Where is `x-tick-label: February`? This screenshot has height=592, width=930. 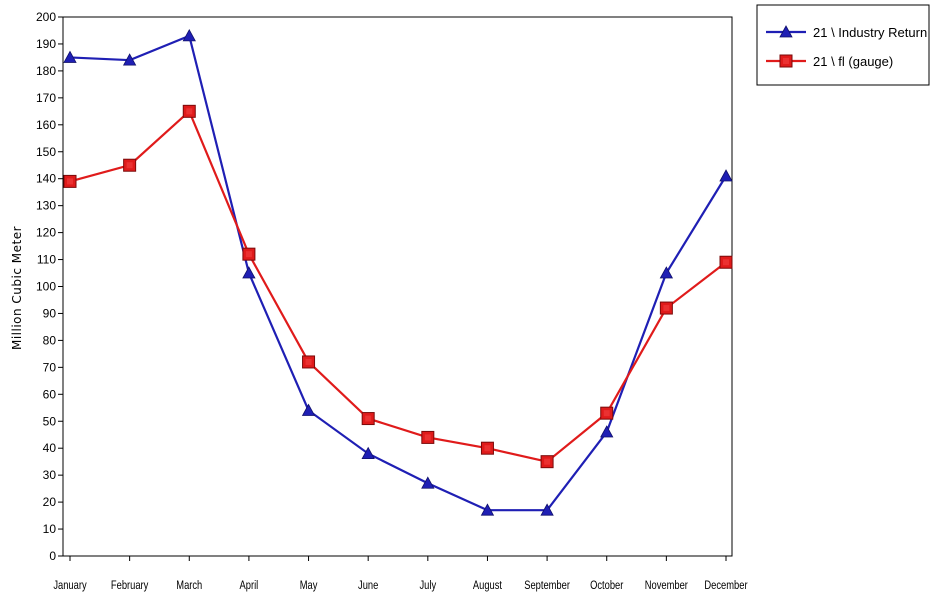
x-tick-label: February is located at coordinates (130, 585).